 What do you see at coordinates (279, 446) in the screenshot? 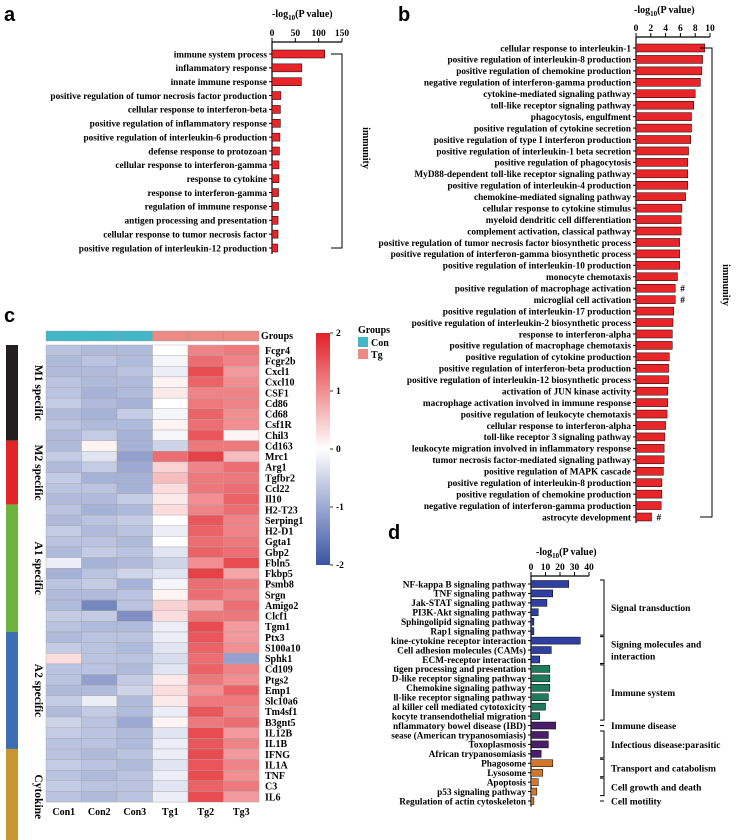
I see `heatmap-gene-label: Cd163` at bounding box center [279, 446].